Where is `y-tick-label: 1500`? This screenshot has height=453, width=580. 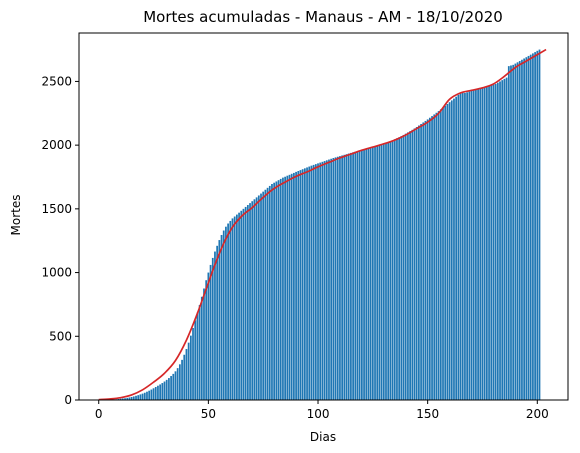 y-tick-label: 1500 is located at coordinates (56, 209).